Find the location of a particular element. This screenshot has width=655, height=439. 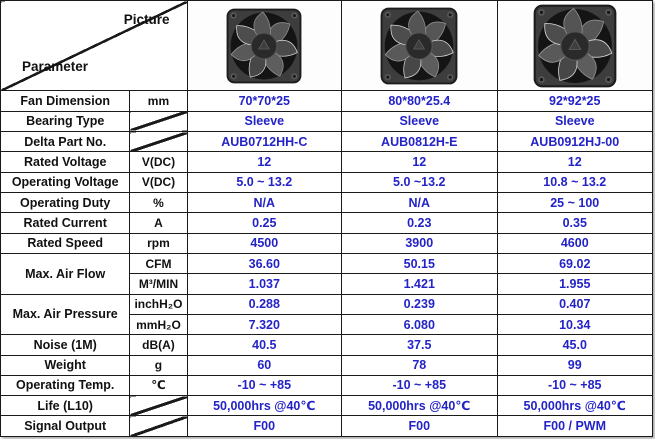

unit-label: M³/MIN is located at coordinates (158, 284).